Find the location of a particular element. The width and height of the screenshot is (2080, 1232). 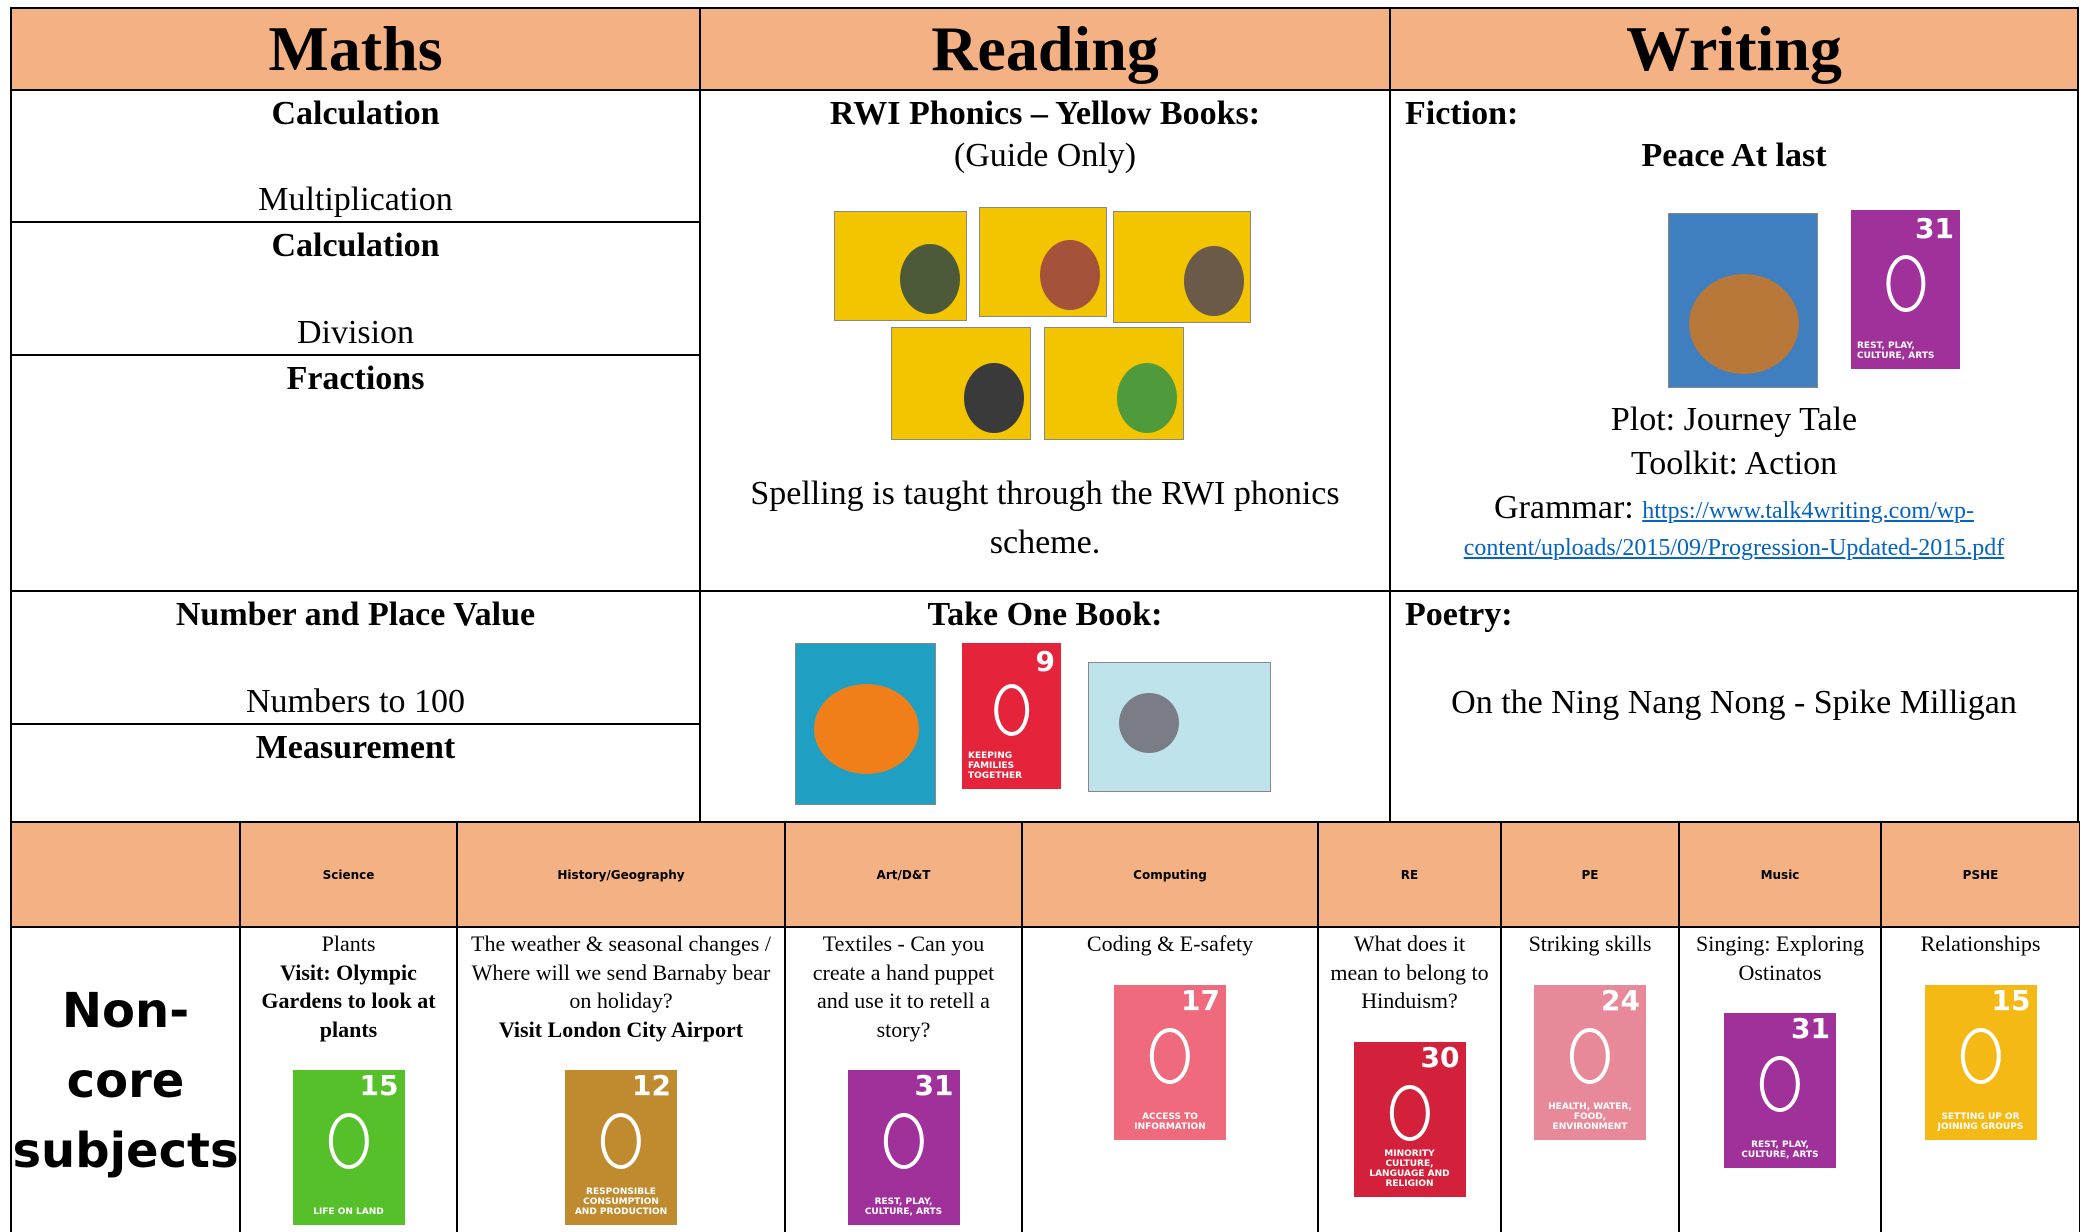

maths-block: Calculation Multiplication is located at coordinates (355, 156).